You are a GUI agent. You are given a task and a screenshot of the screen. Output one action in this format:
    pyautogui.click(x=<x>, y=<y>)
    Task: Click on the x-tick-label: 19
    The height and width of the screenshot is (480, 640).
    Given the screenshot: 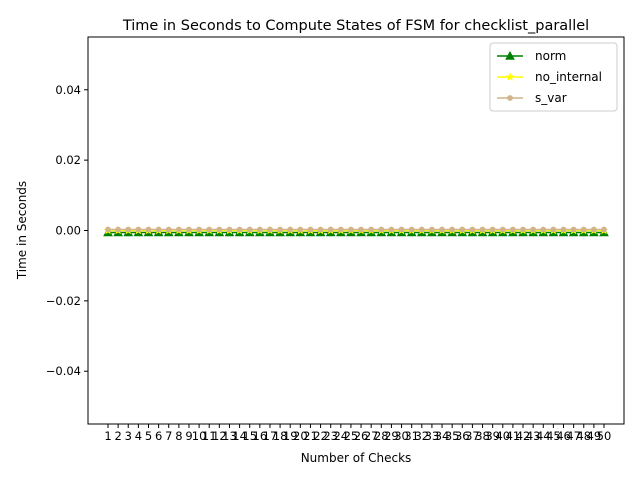 What is the action you would take?
    pyautogui.click(x=290, y=436)
    